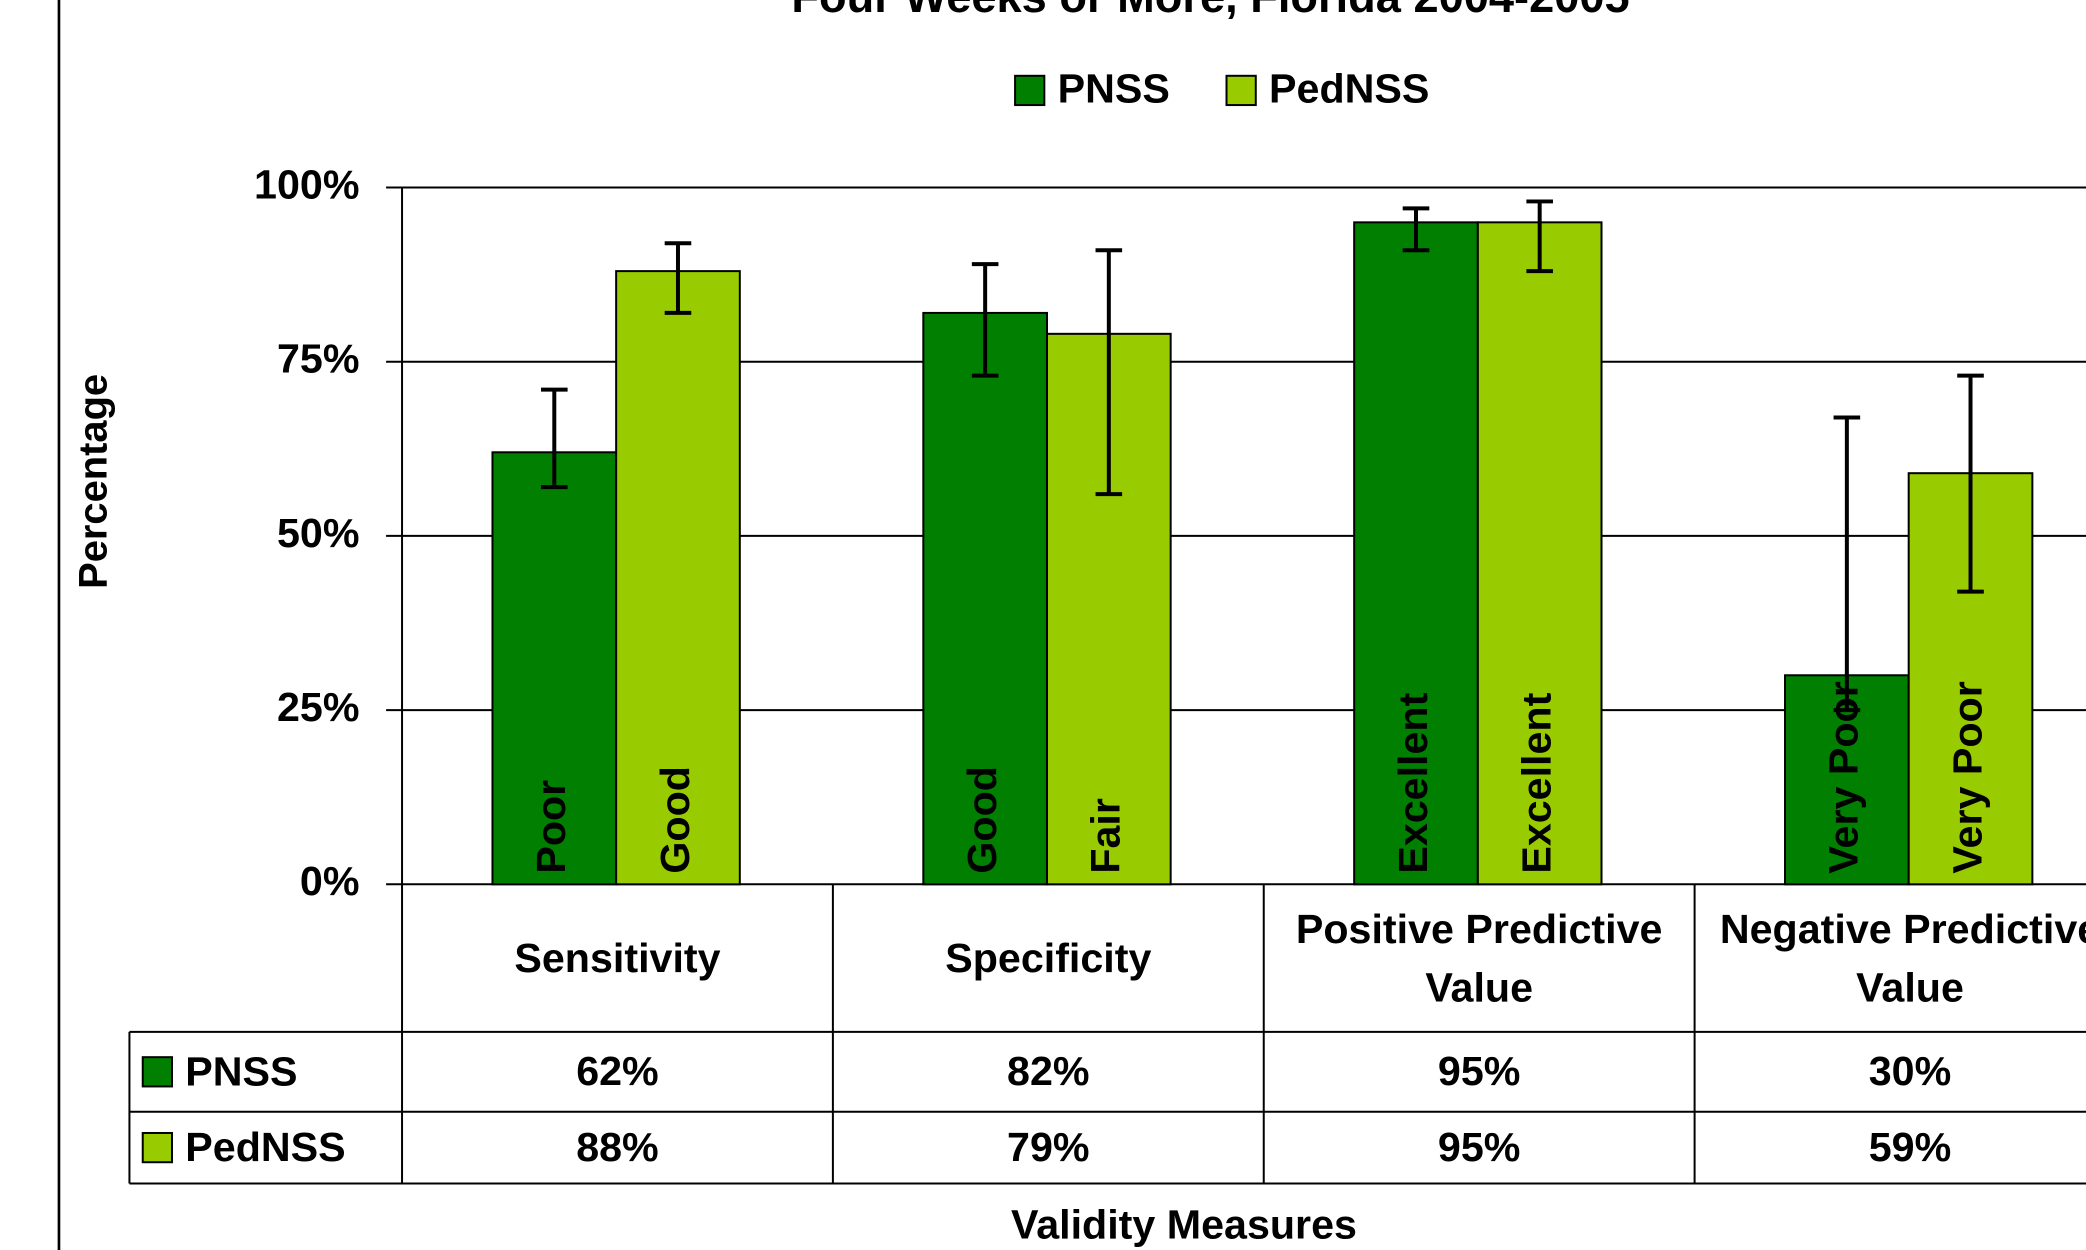 The height and width of the screenshot is (1250, 2086). Describe the element at coordinates (241, 1071) in the screenshot. I see `table-series-label: PNSS` at that location.